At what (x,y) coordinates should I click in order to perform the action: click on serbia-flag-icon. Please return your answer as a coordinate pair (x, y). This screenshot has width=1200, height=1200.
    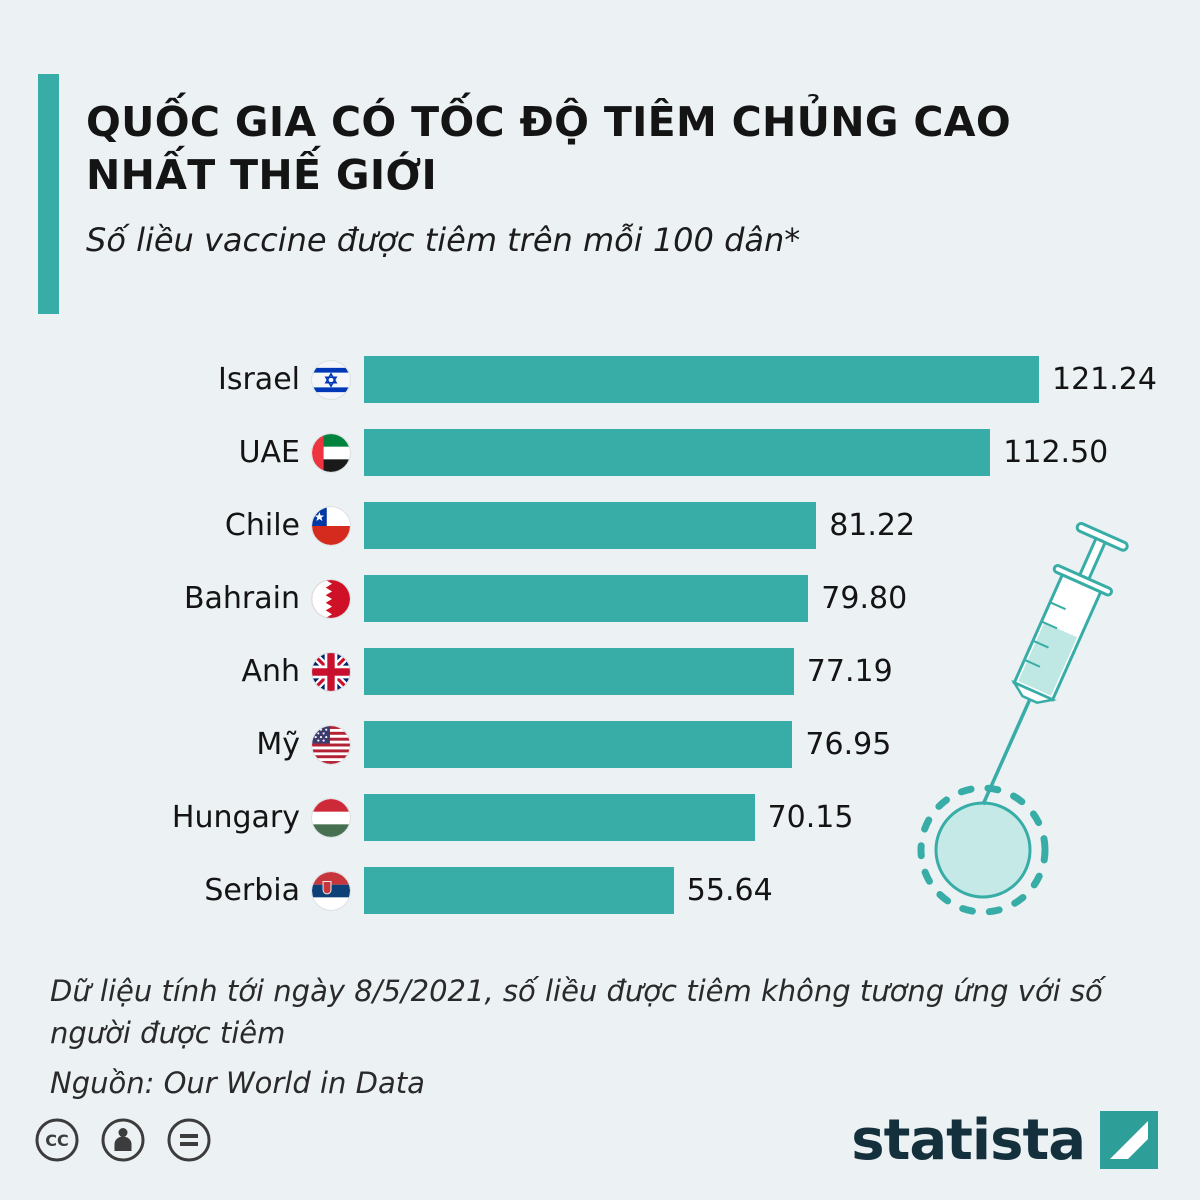
    Looking at the image, I should click on (331, 890).